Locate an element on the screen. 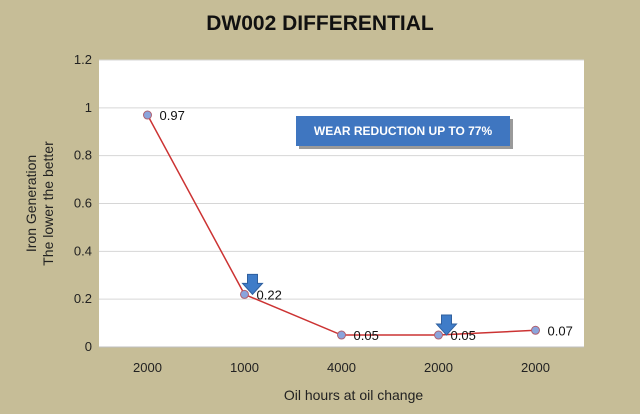 This screenshot has height=414, width=640. y-axis-title-line1: Iron Generation is located at coordinates (31, 203).